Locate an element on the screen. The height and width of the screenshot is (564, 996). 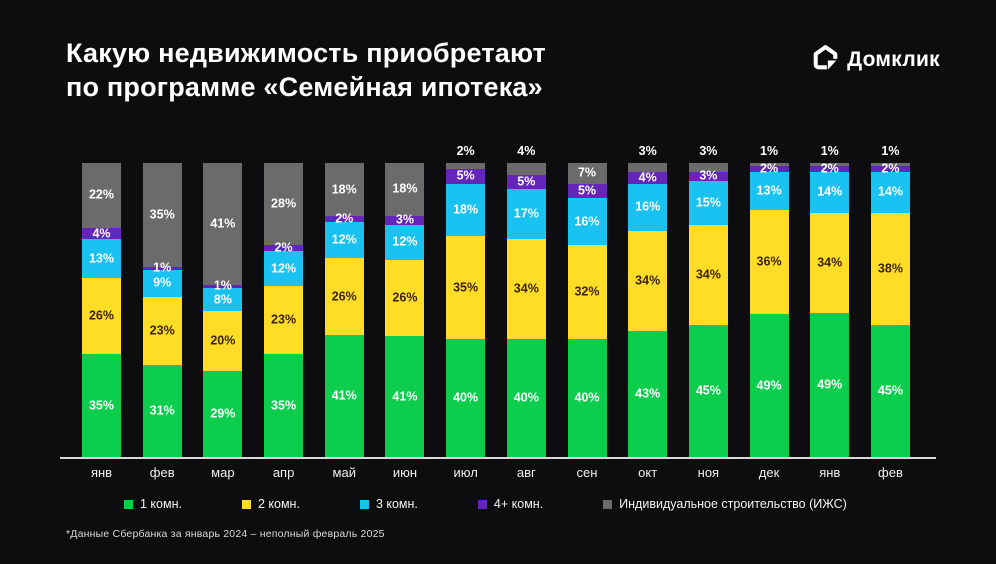
bar-column-11: 3% 3% 15% 34% 45% is located at coordinates (708, 301).